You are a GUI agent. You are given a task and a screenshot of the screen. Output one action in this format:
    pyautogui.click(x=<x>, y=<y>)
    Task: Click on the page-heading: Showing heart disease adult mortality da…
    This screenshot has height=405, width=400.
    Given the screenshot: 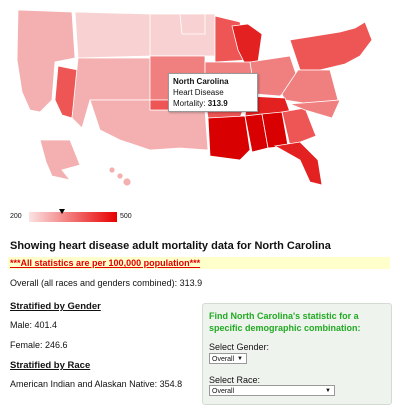 What is the action you would take?
    pyautogui.click(x=170, y=246)
    